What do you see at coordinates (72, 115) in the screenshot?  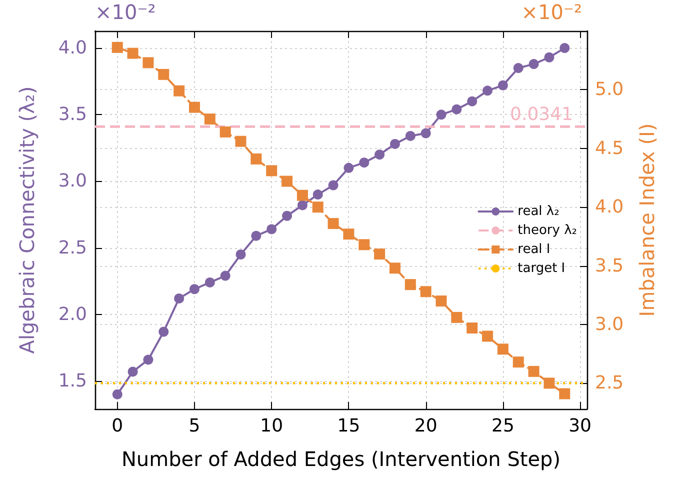 I see `y-tick-label: 3.5` at bounding box center [72, 115].